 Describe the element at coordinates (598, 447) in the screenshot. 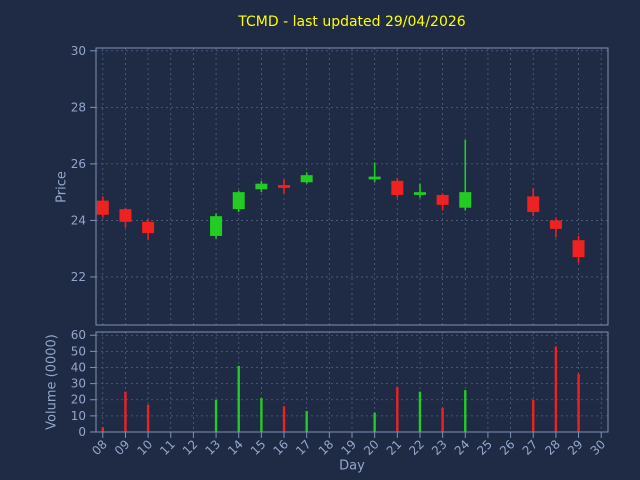

I see `day-tick-label: 30` at that location.